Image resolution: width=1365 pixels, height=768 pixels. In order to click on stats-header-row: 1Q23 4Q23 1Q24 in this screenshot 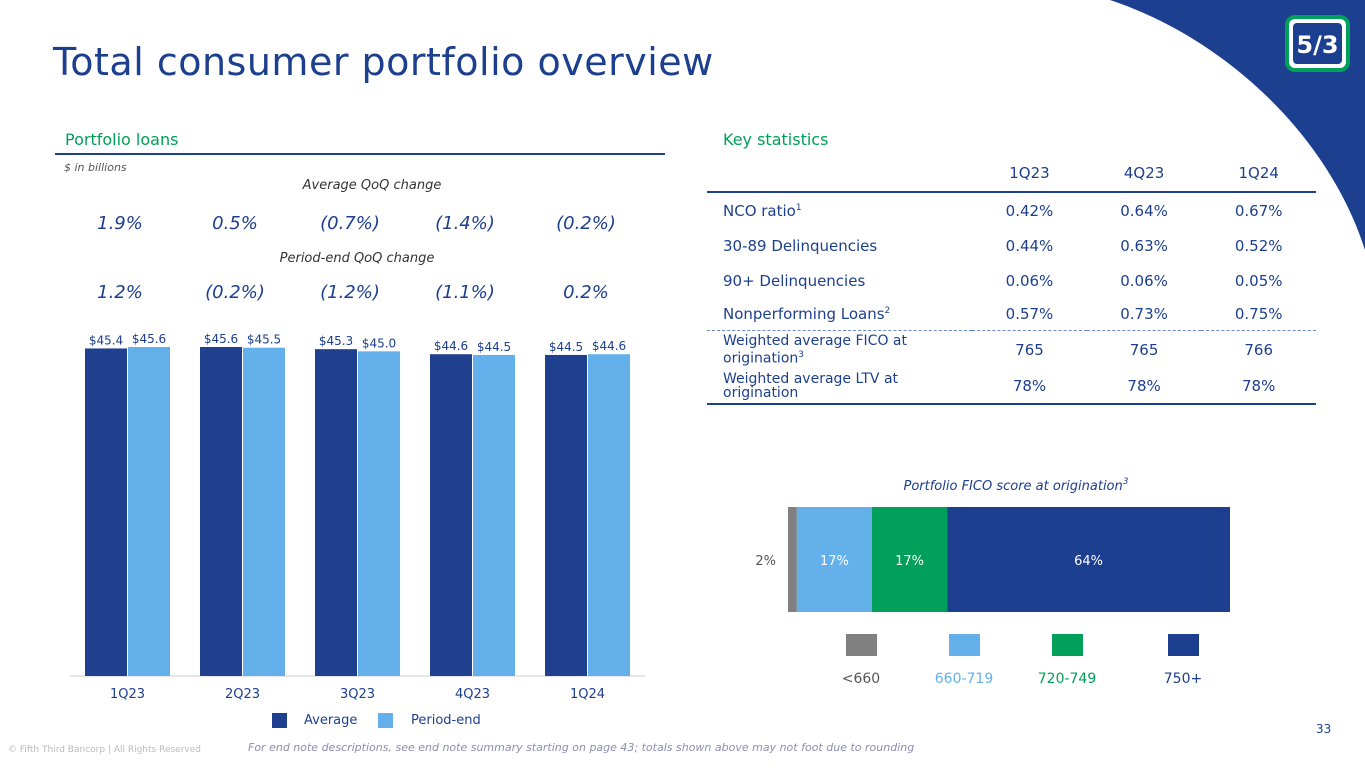, I will do `click(1011, 174)`.